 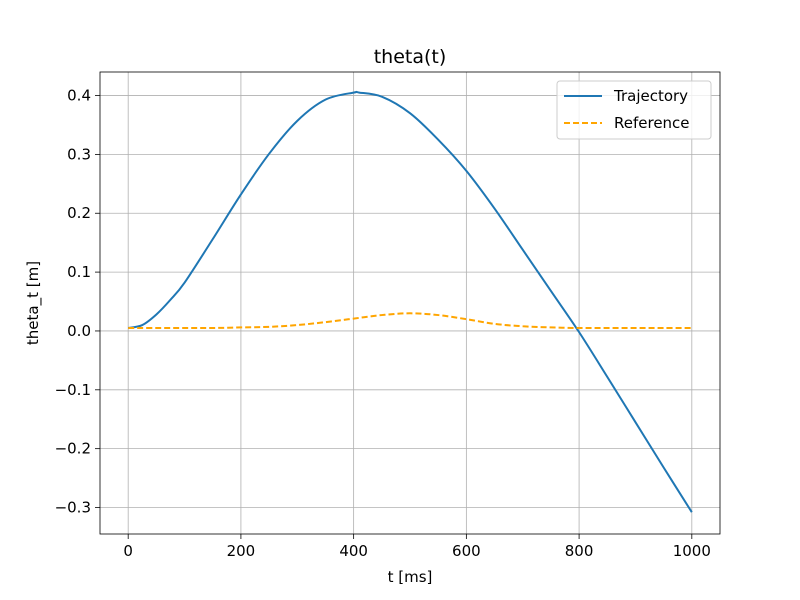 What do you see at coordinates (79, 331) in the screenshot?
I see `y-tick-label: 0.0` at bounding box center [79, 331].